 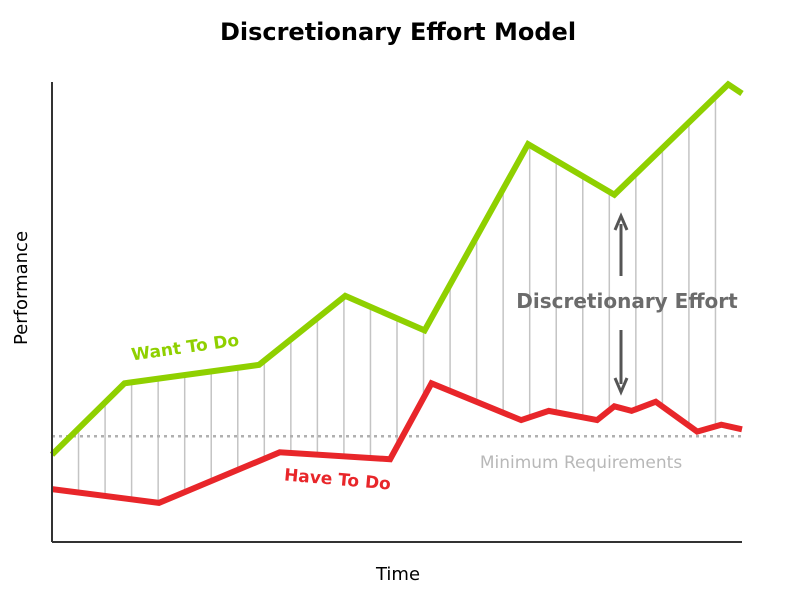 What do you see at coordinates (397, 574) in the screenshot?
I see `x-axis-label: Time` at bounding box center [397, 574].